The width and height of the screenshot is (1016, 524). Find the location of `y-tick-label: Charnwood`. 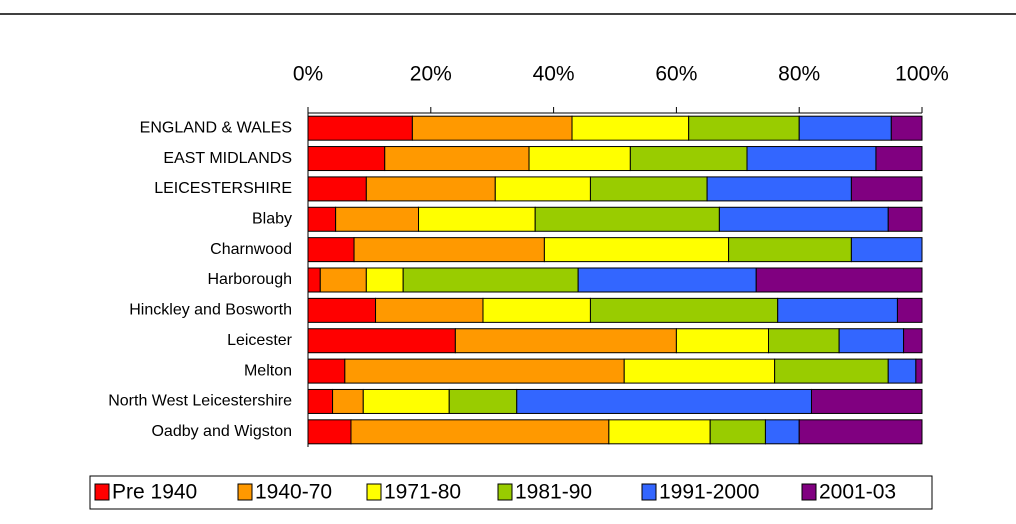

y-tick-label: Charnwood is located at coordinates (251, 249).